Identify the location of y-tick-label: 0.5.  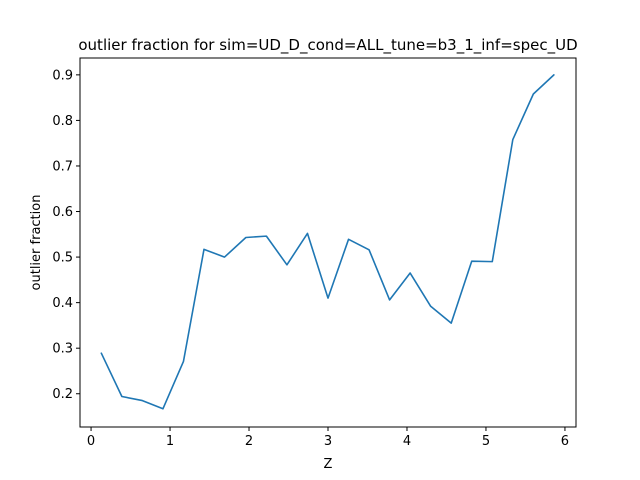
(62, 258).